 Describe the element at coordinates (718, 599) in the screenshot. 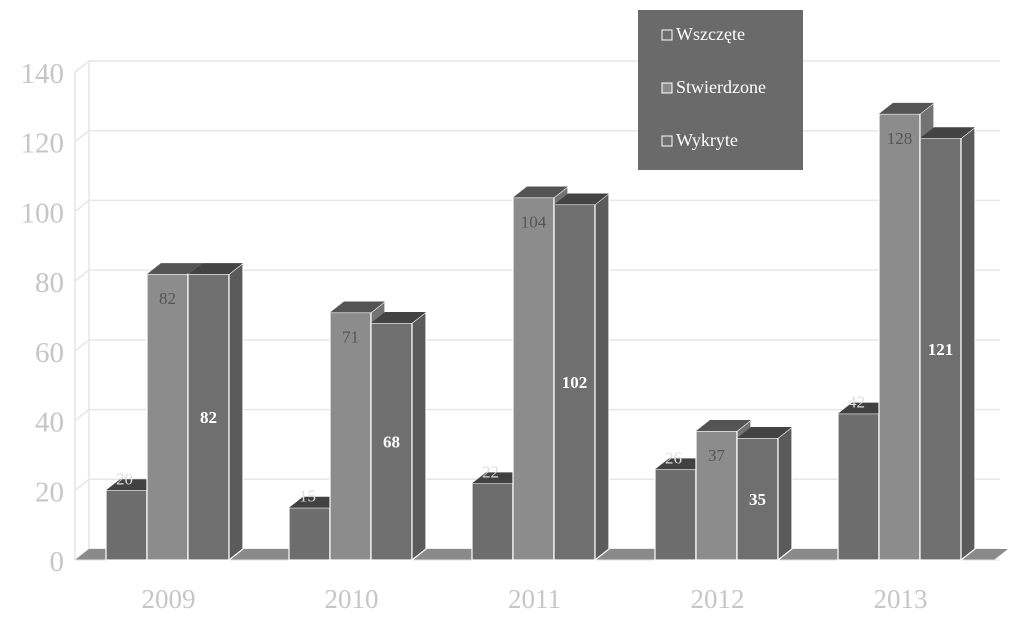

I see `x-tick-label: 2012` at that location.